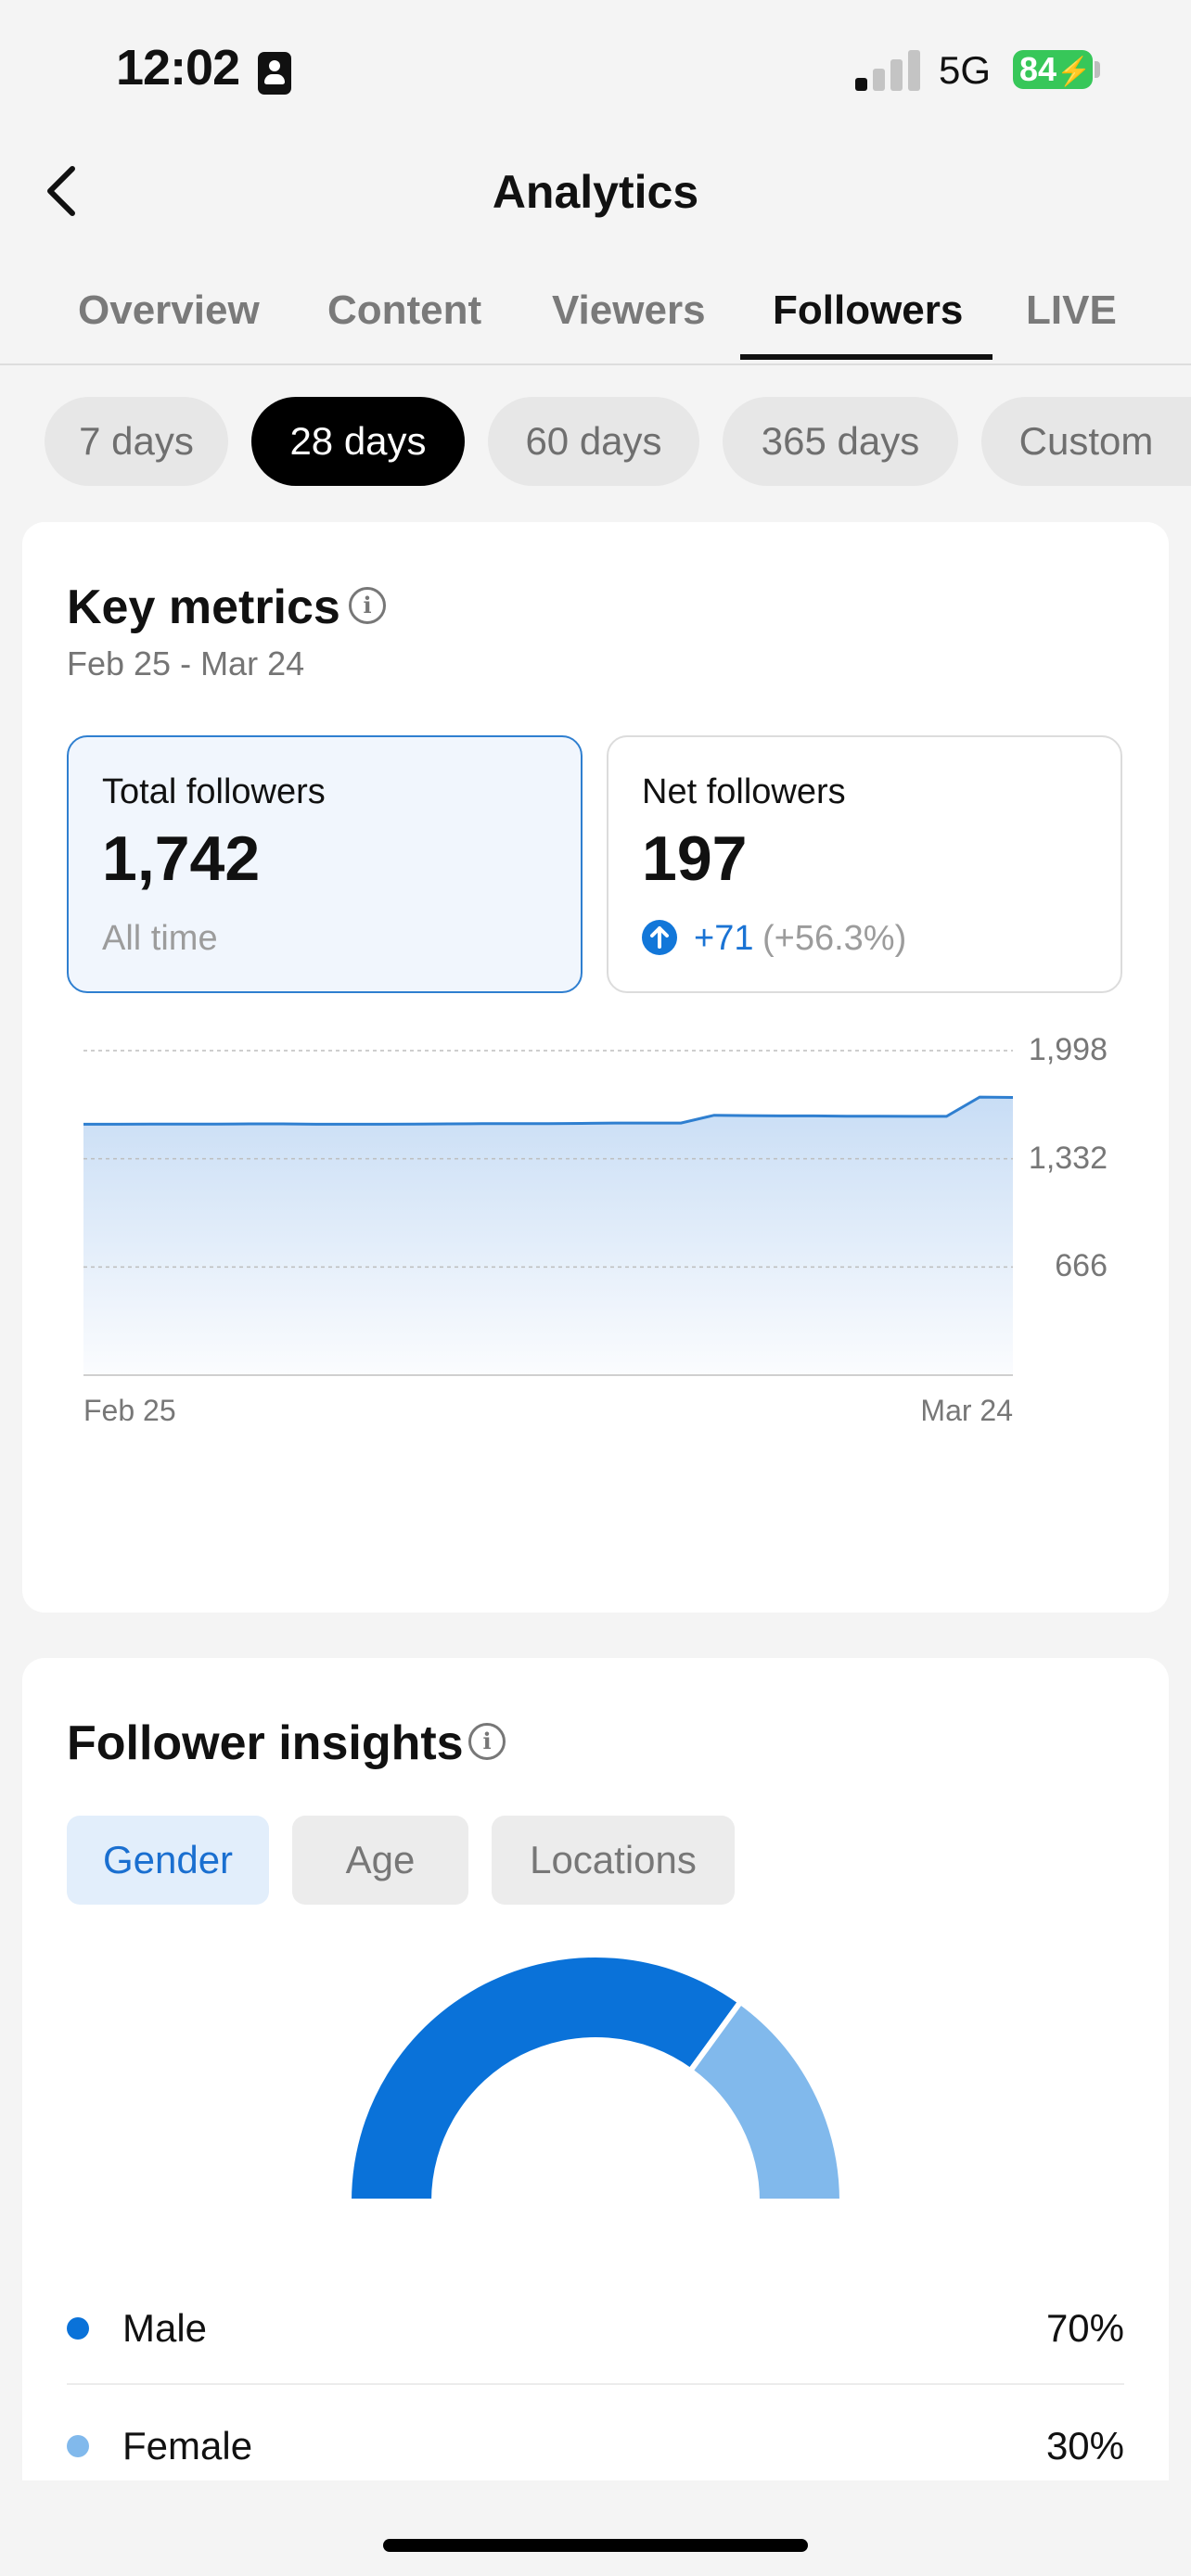 This screenshot has width=1191, height=2576. Describe the element at coordinates (864, 864) in the screenshot. I see `net-followers-card: Net followers 197 +71 (+56.3%)` at that location.